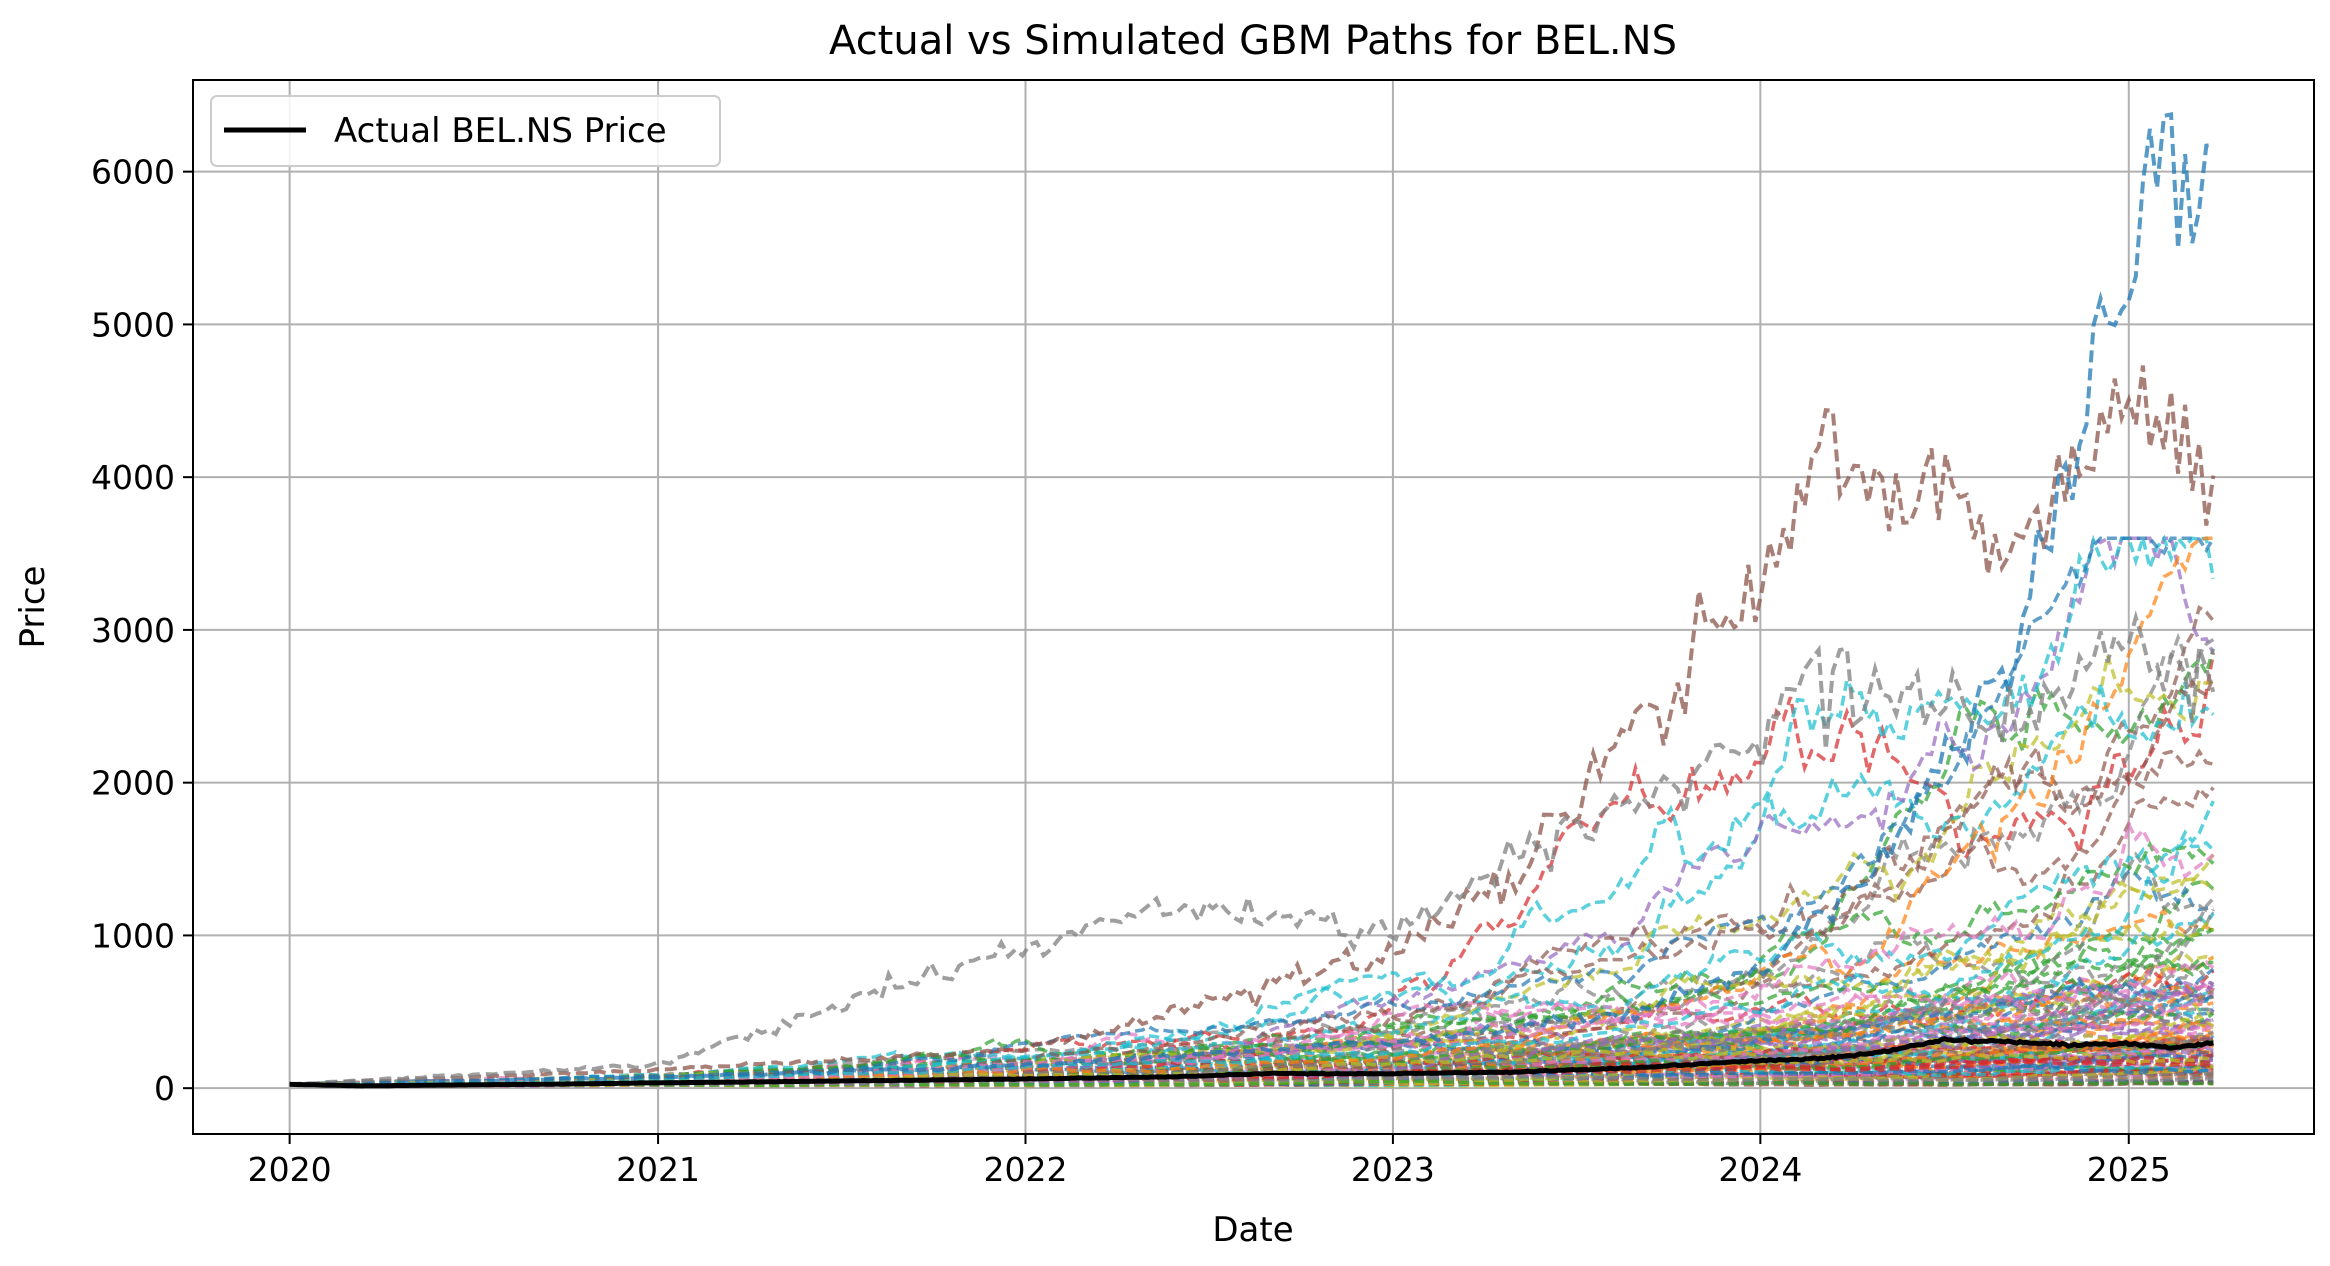 The image size is (2330, 1266). Describe the element at coordinates (1026, 1169) in the screenshot. I see `x-tick-label: 2022` at that location.